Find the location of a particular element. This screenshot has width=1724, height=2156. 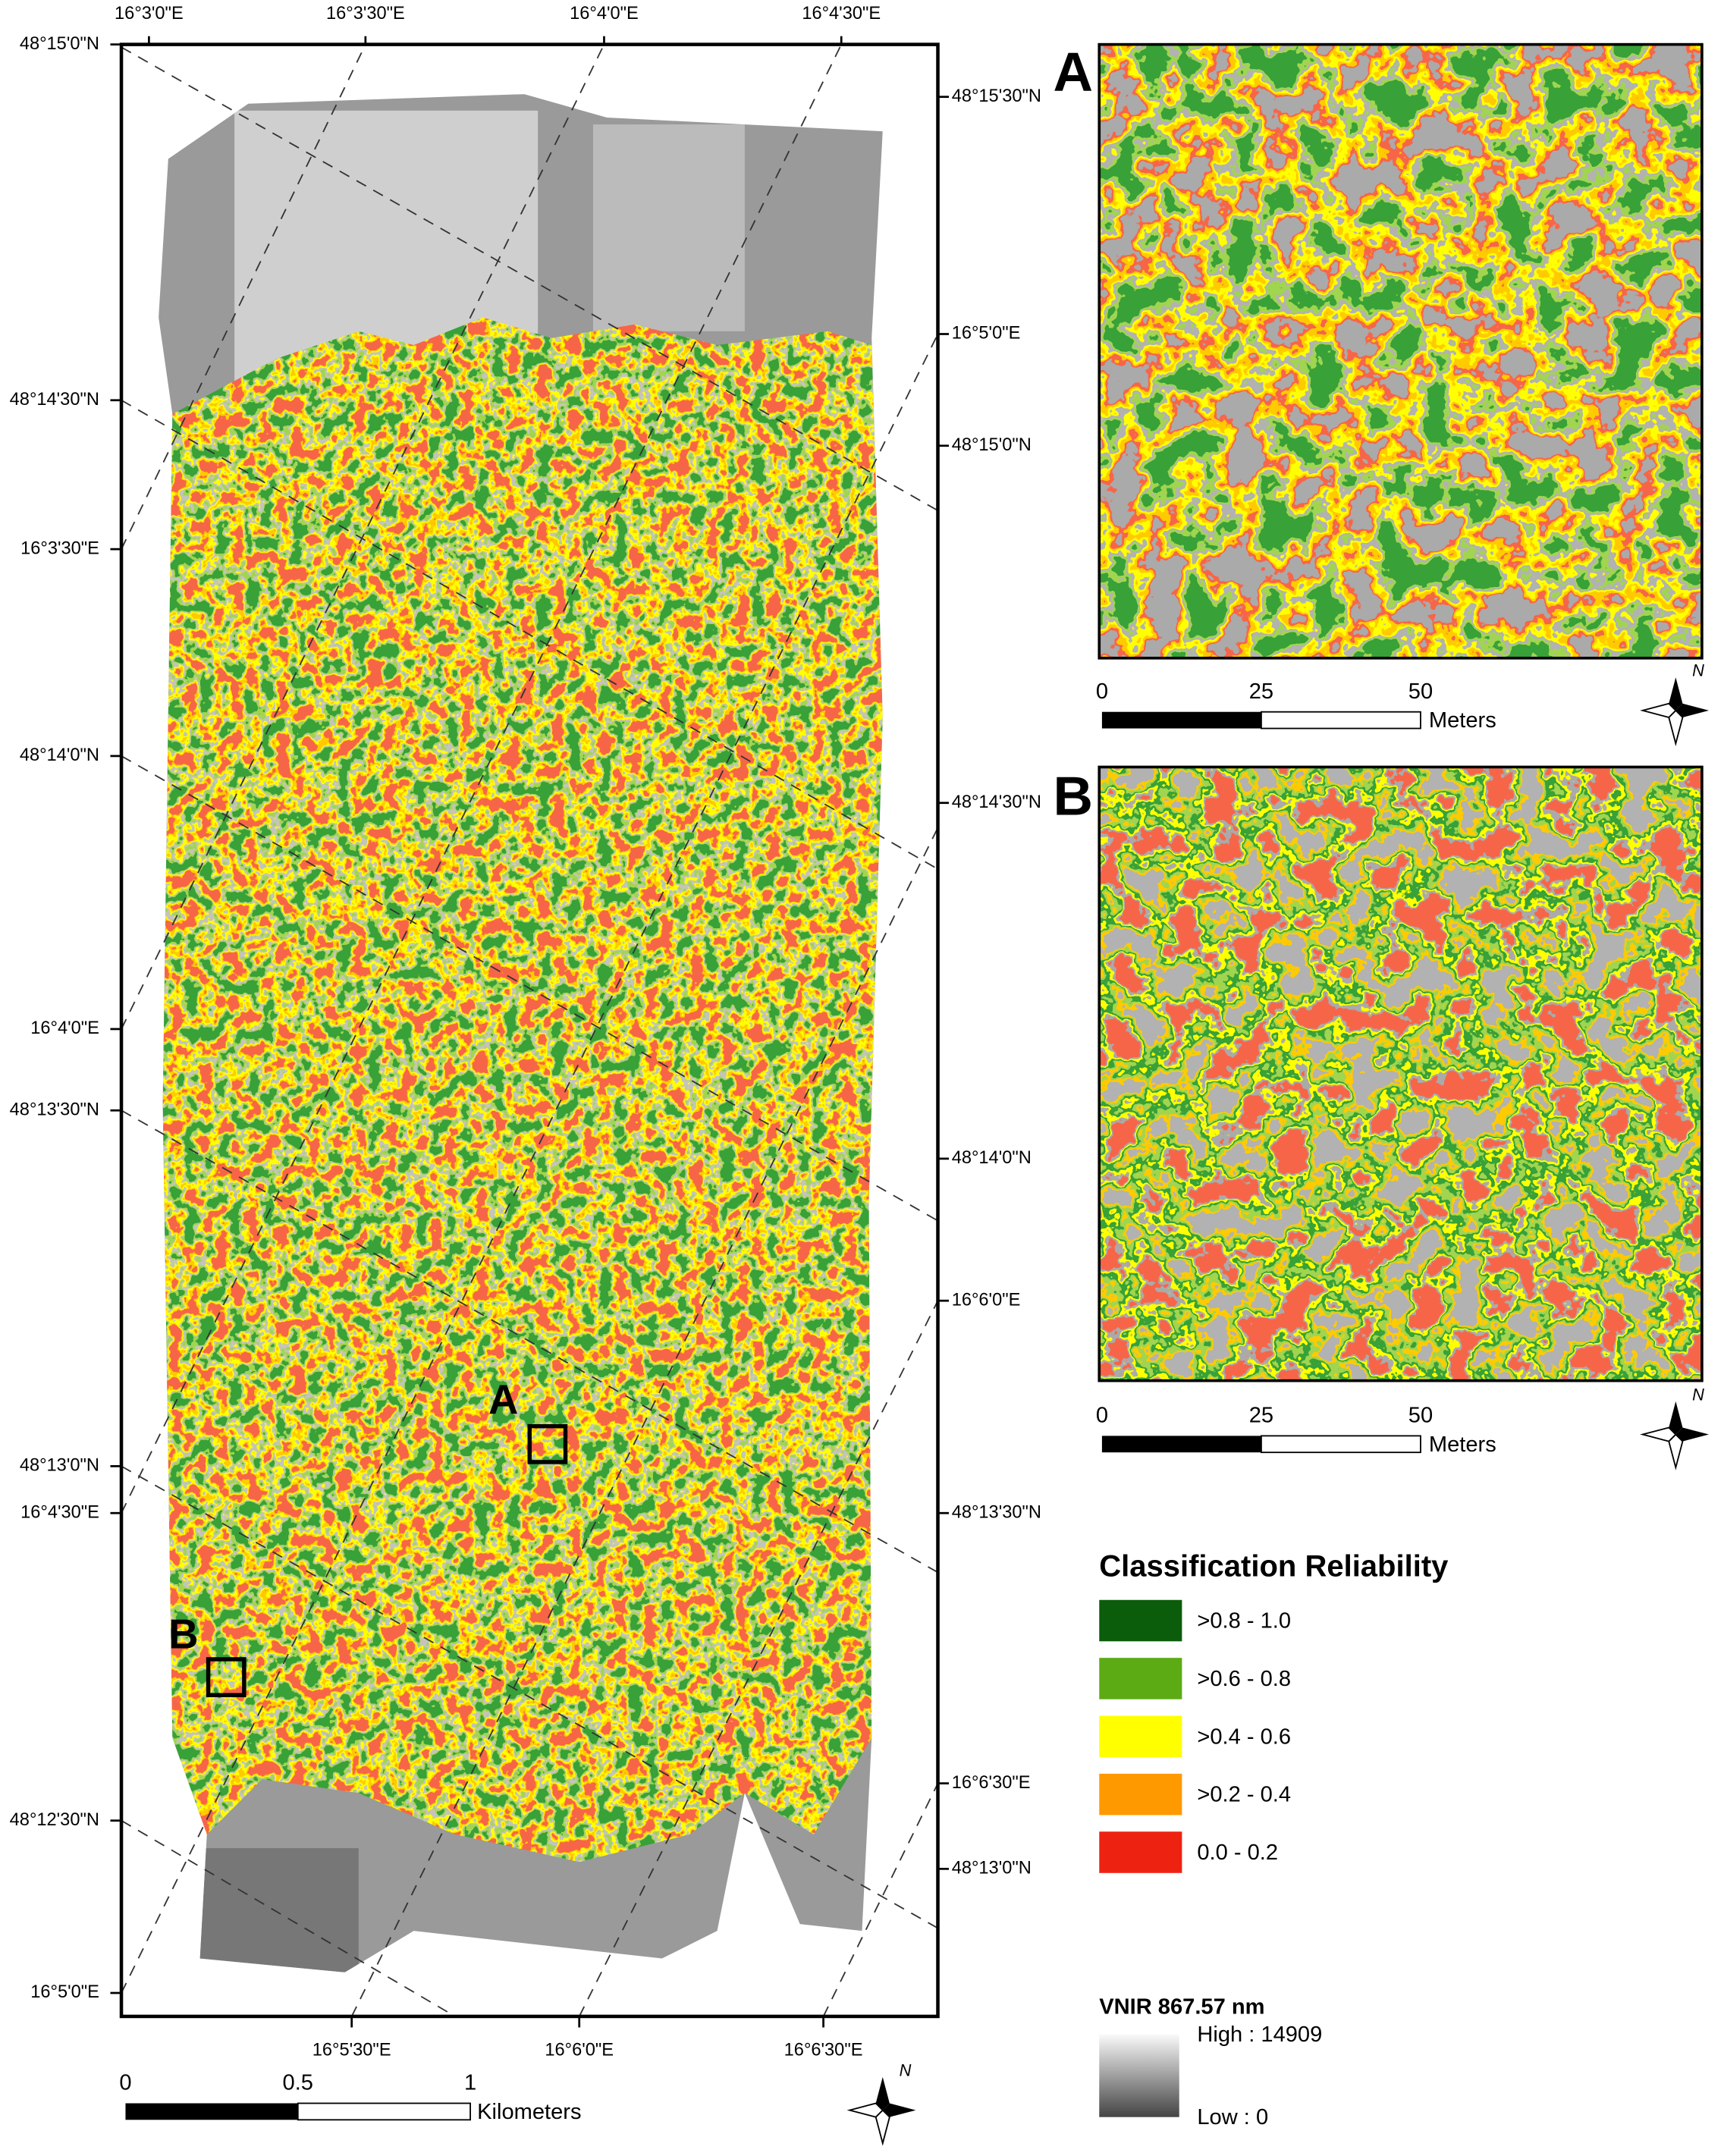

site-label: A is located at coordinates (503, 1399).